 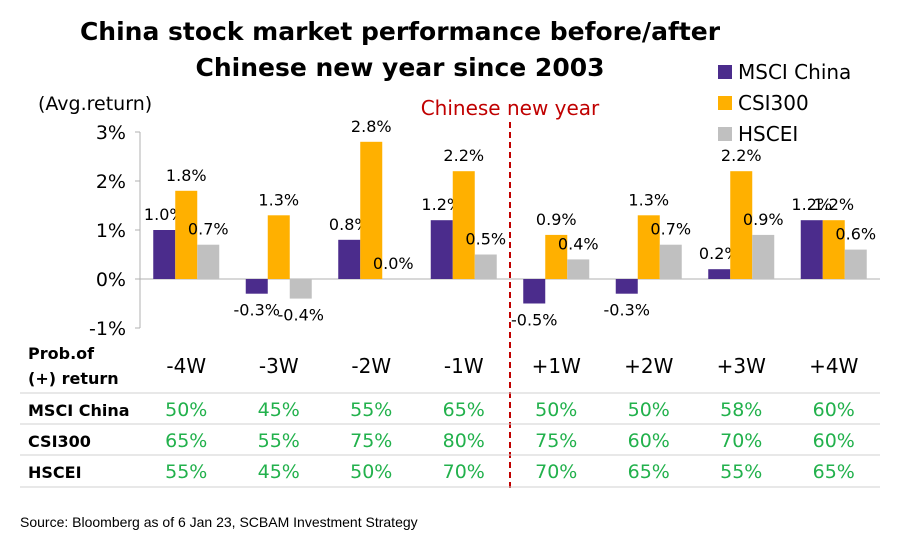 I want to click on data-label: 1.0%, so click(x=164, y=214).